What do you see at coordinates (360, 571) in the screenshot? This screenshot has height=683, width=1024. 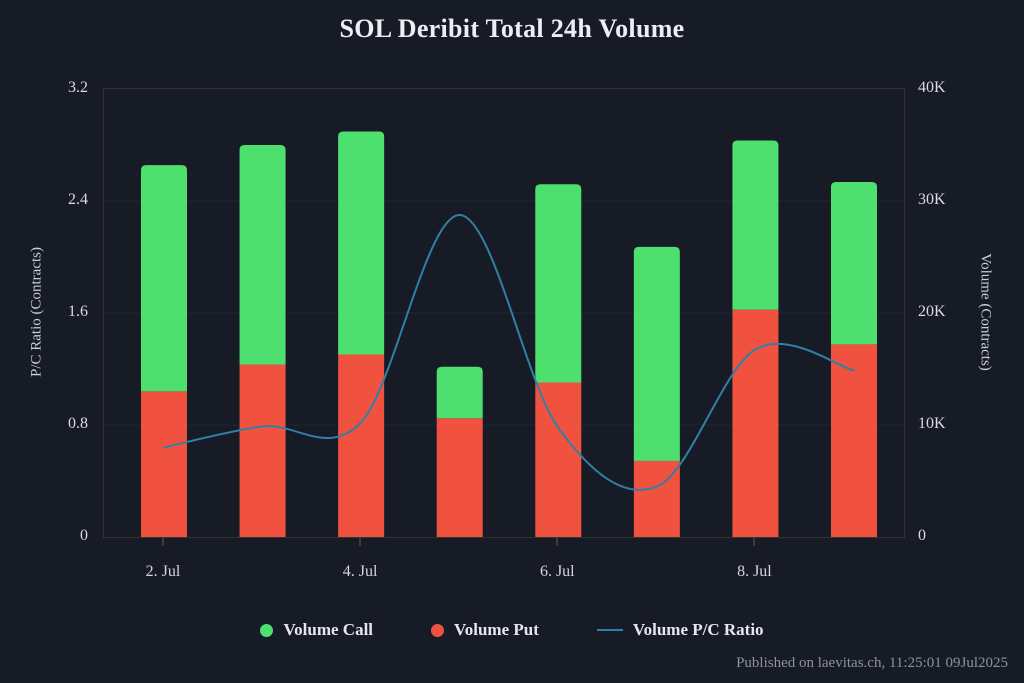 I see `x-tick-label: 4. Jul` at bounding box center [360, 571].